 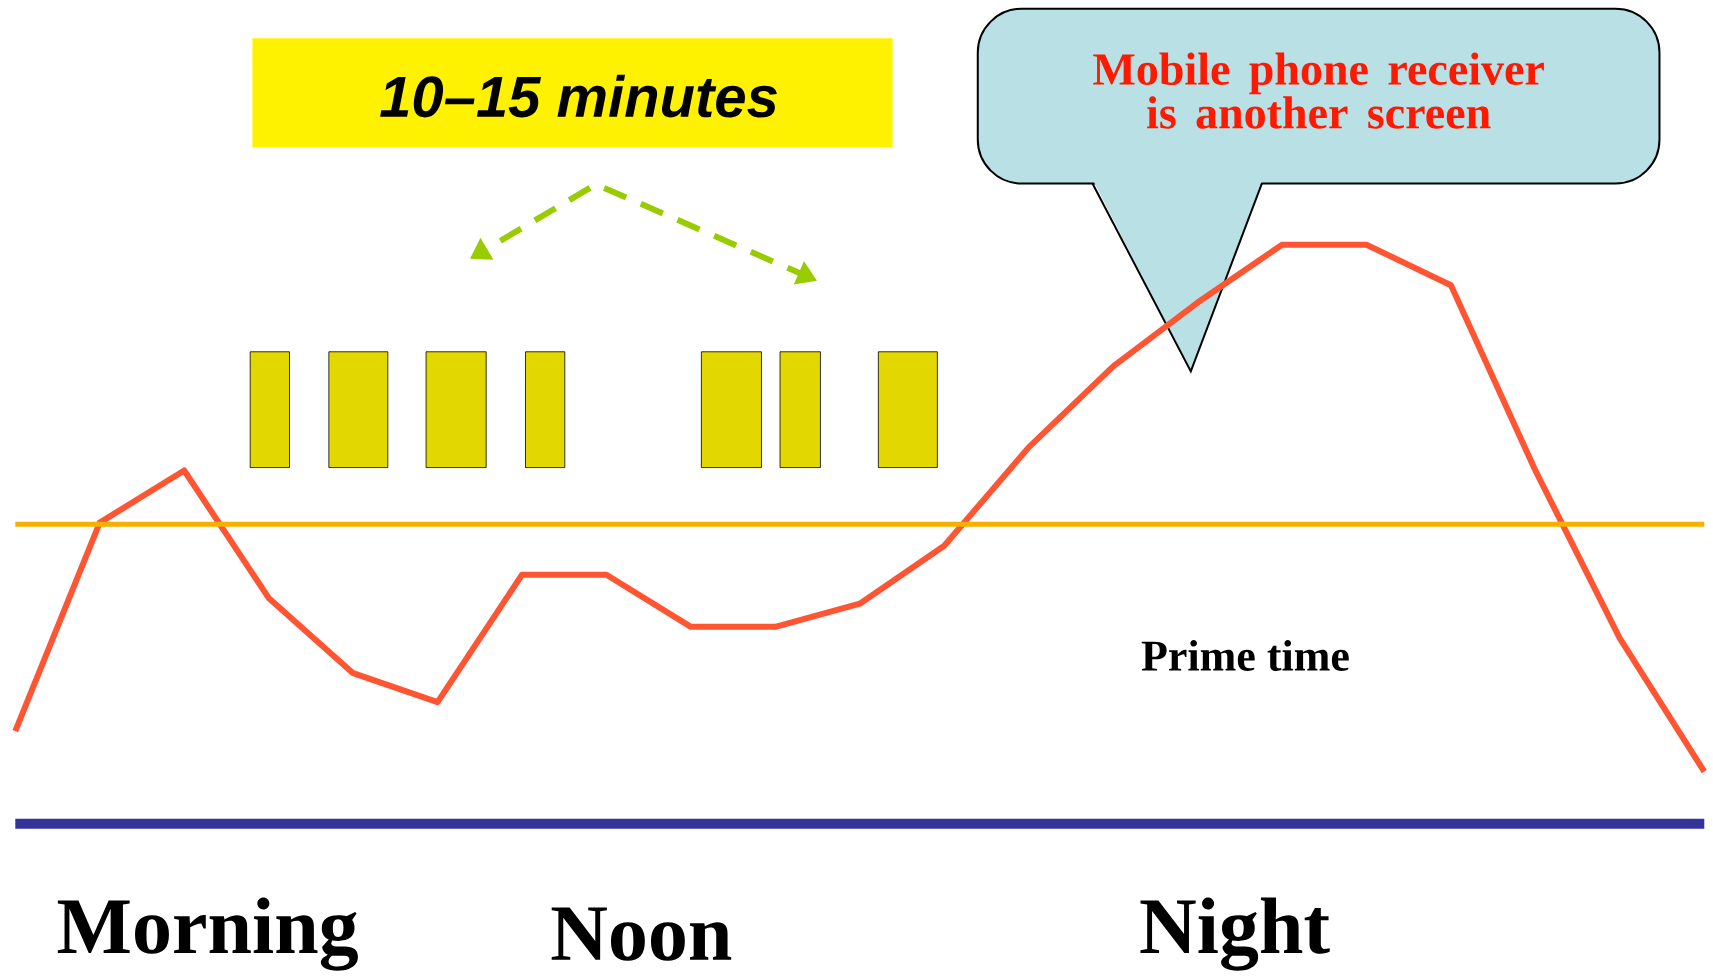 What do you see at coordinates (1245, 655) in the screenshot?
I see `annotation: Prime time` at bounding box center [1245, 655].